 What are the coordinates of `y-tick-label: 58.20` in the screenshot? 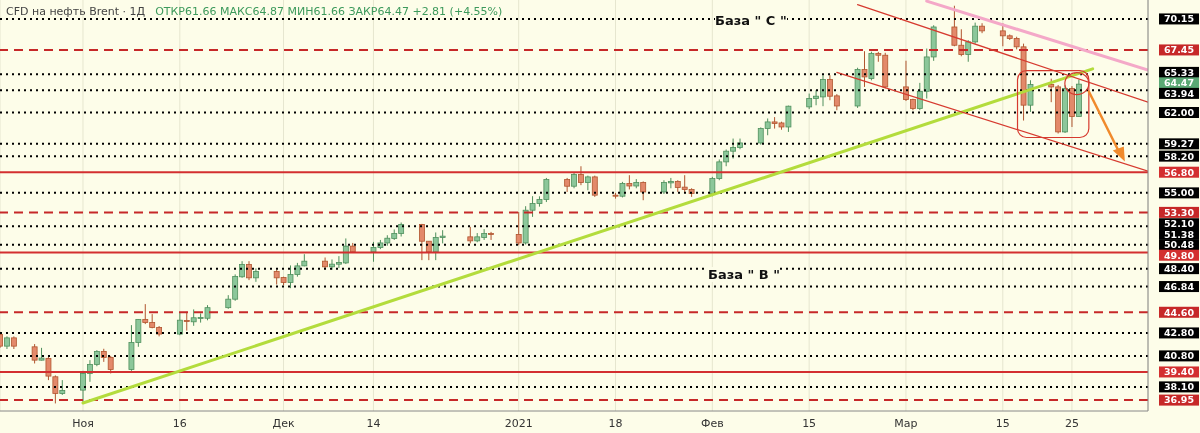 It's located at (1179, 156).